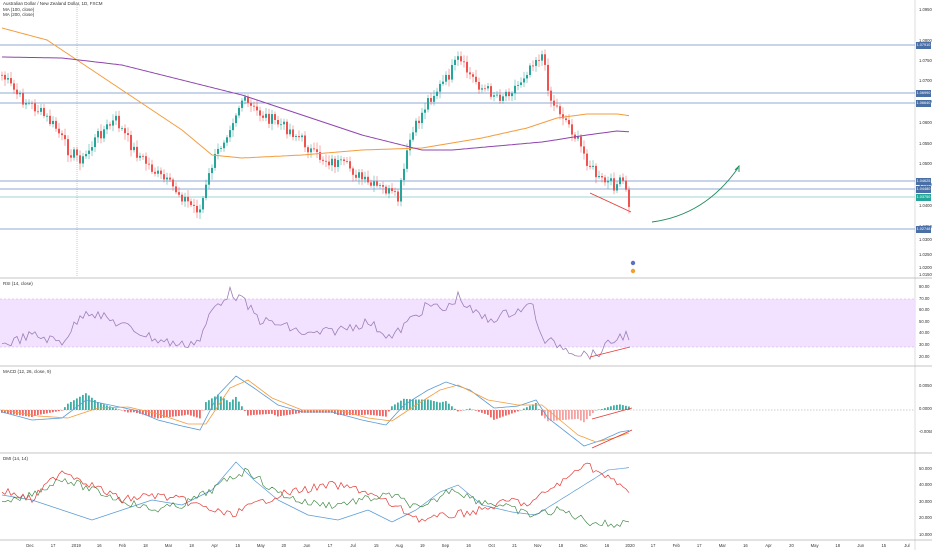 The height and width of the screenshot is (550, 932). Describe the element at coordinates (695, 195) in the screenshot. I see `projection-arrow` at that location.